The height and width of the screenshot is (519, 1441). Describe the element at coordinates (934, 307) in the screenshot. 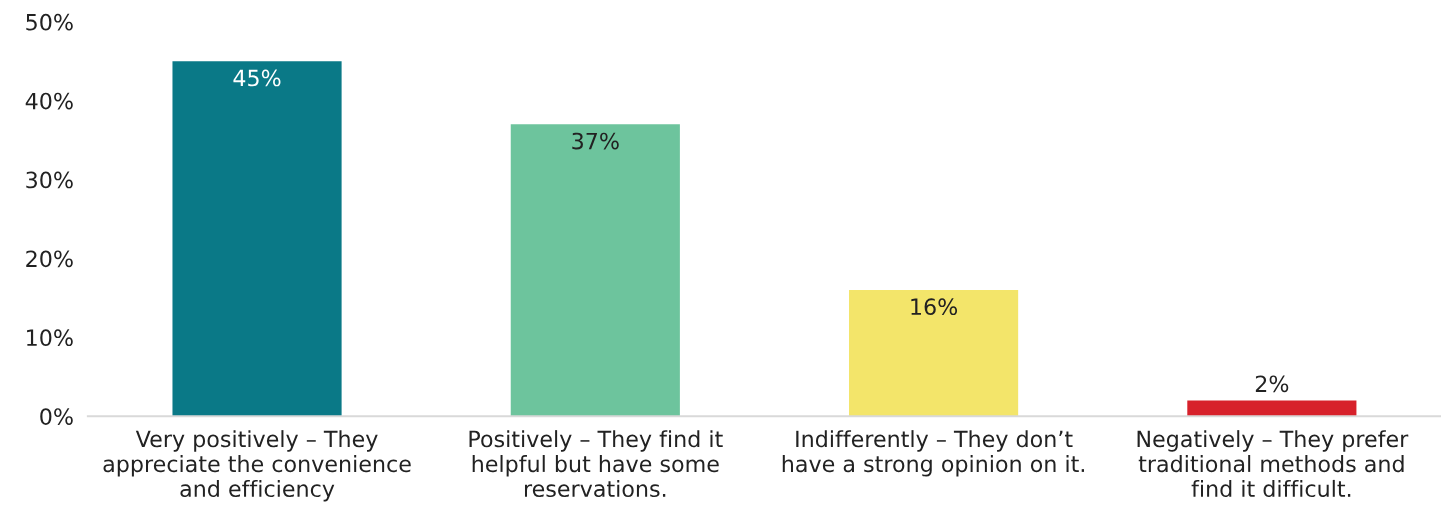

I see `data-label: 16%` at that location.